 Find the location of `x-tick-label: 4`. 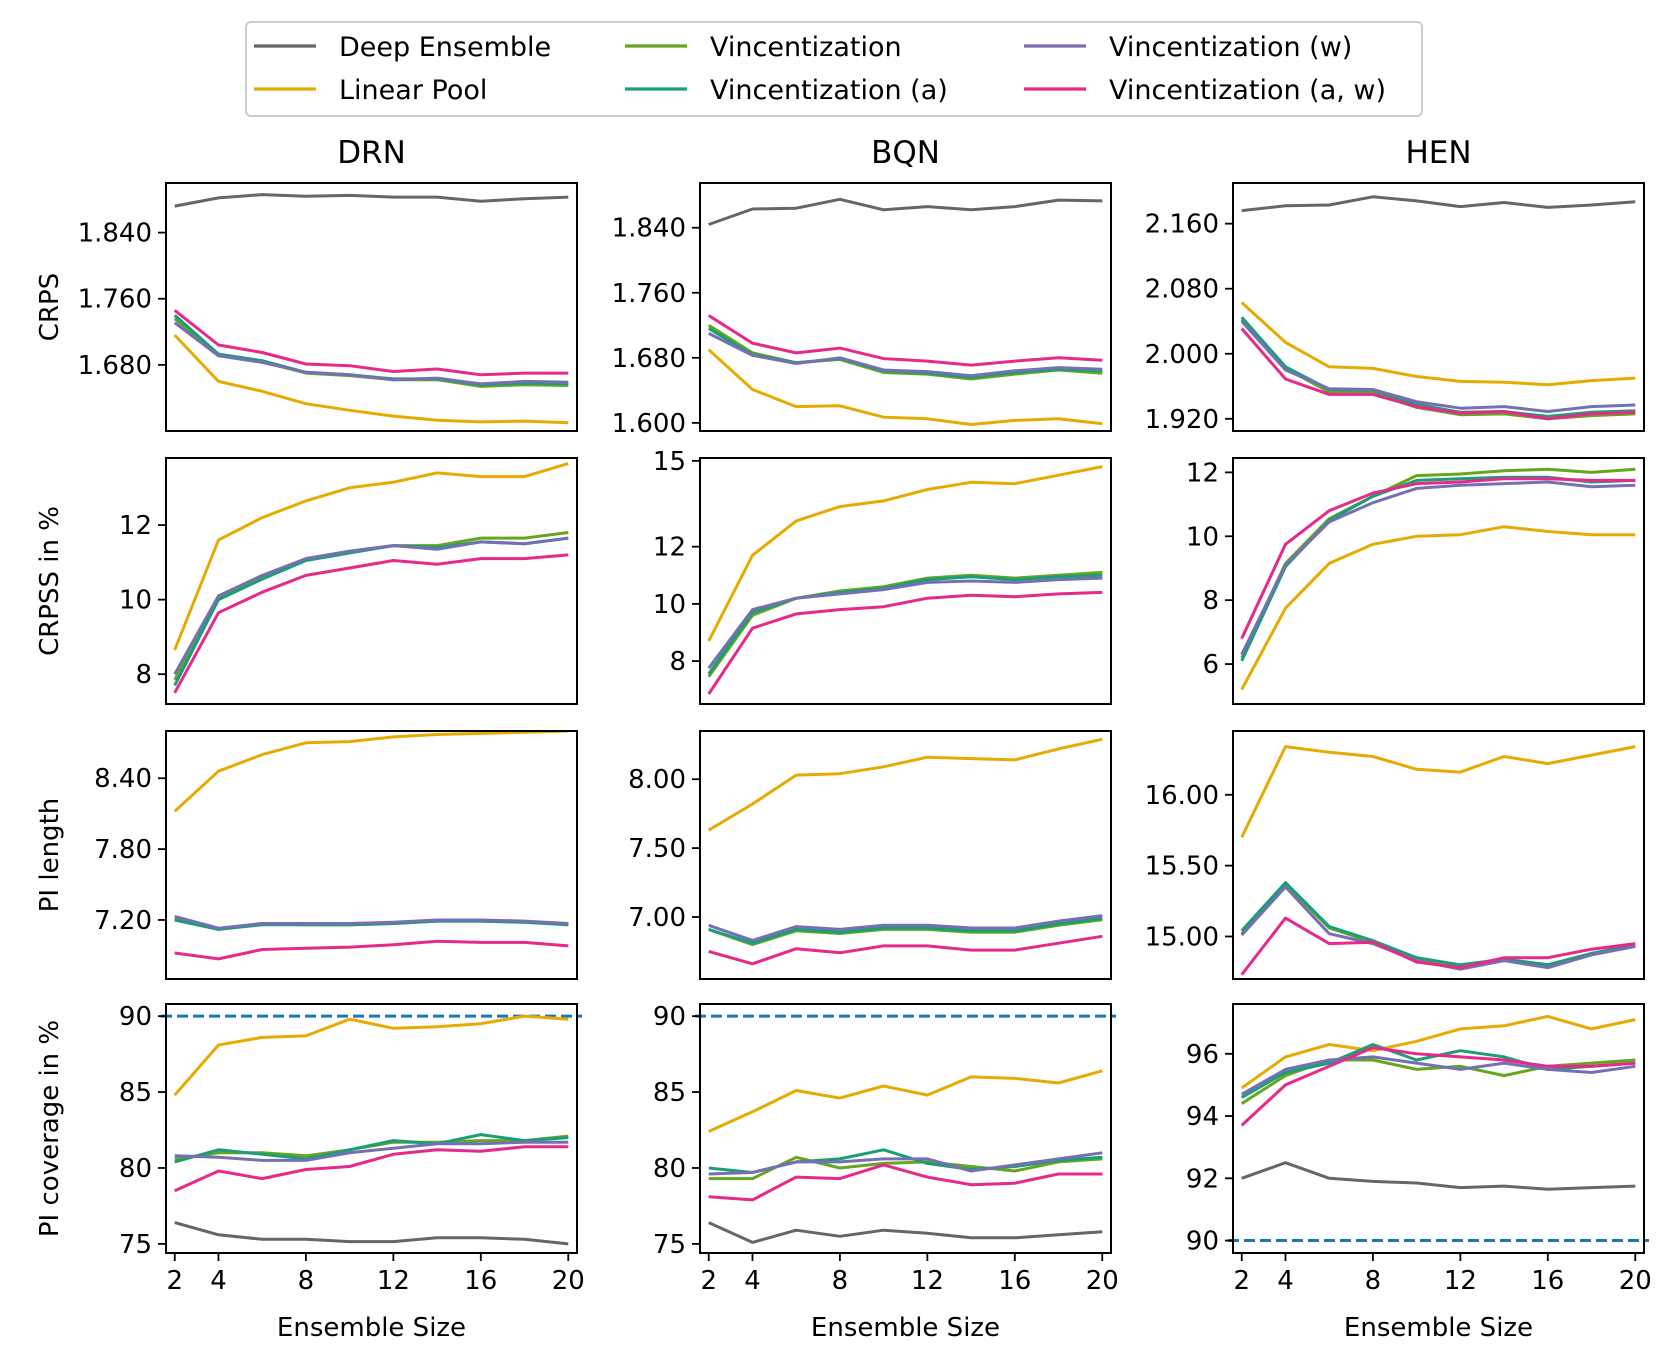

x-tick-label: 4 is located at coordinates (1285, 1281).